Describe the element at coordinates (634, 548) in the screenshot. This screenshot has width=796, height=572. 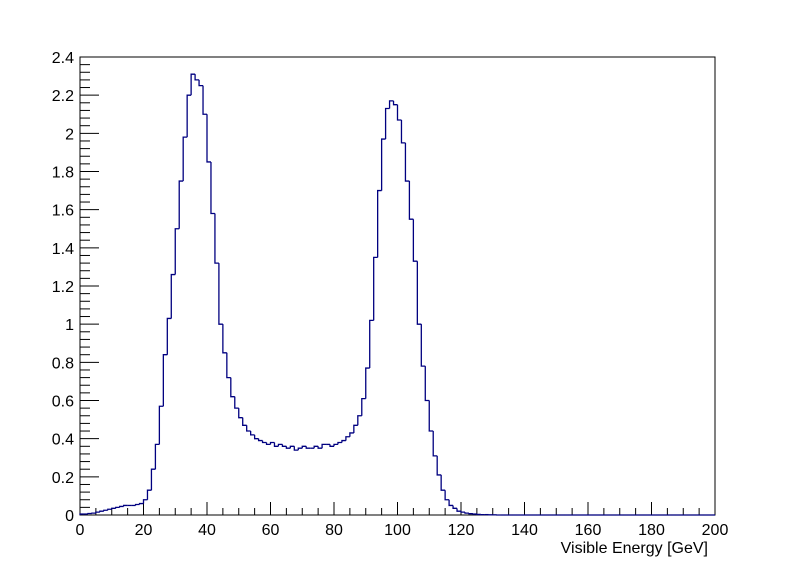
I see `x-axis-title: Visible Energy [GeV]` at that location.